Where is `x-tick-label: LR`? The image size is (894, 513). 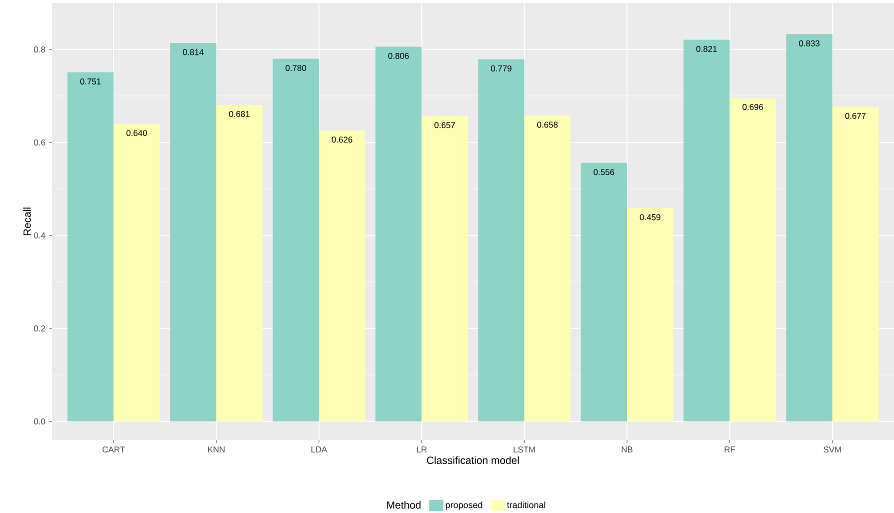 x-tick-label: LR is located at coordinates (421, 449).